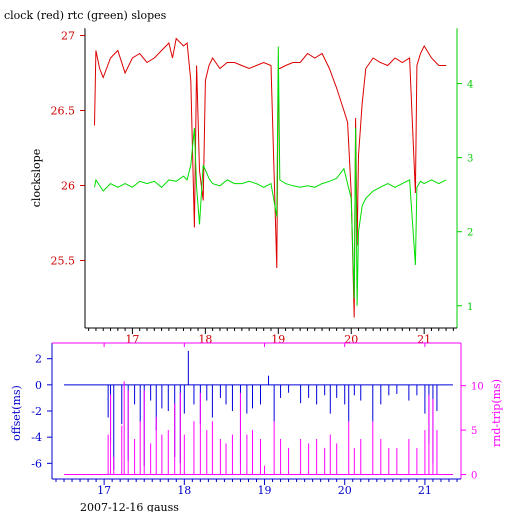 The image size is (512, 512). What do you see at coordinates (63, 111) in the screenshot?
I see `y-left-tick-label: 26.5` at bounding box center [63, 111].